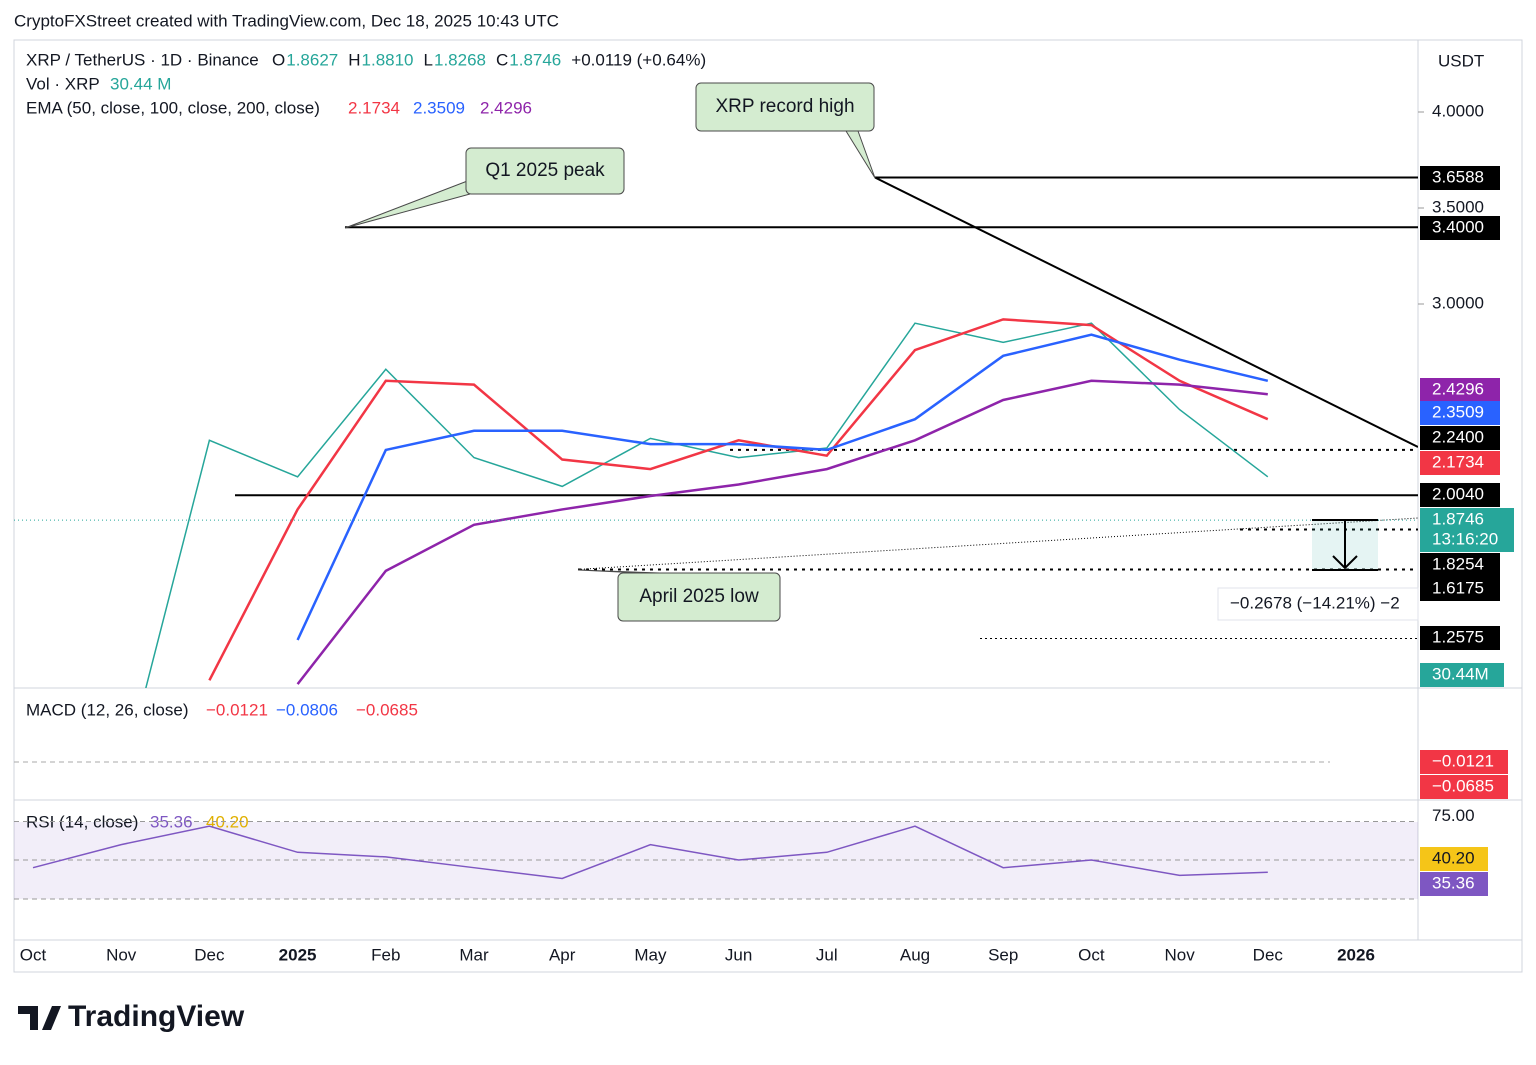  What do you see at coordinates (1458, 518) in the screenshot?
I see `last-price-label: 1.8746` at bounding box center [1458, 518].